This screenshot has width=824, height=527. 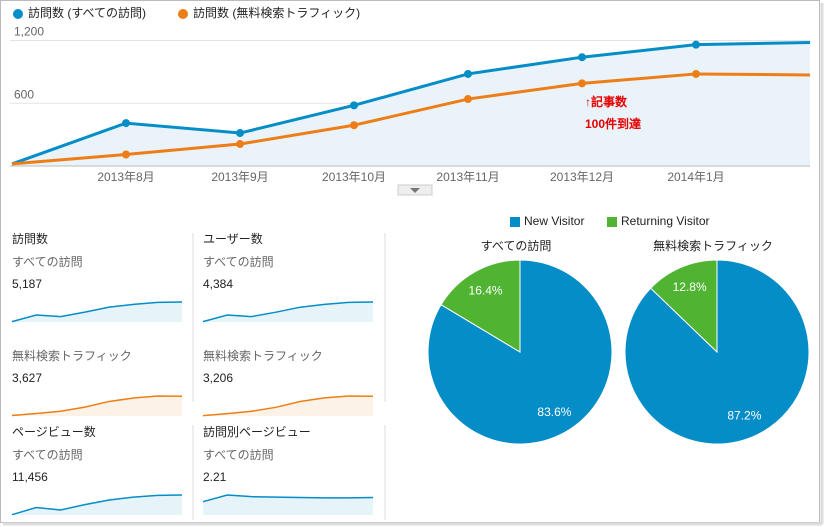 I want to click on y-tick-label: 600, so click(x=24, y=94).